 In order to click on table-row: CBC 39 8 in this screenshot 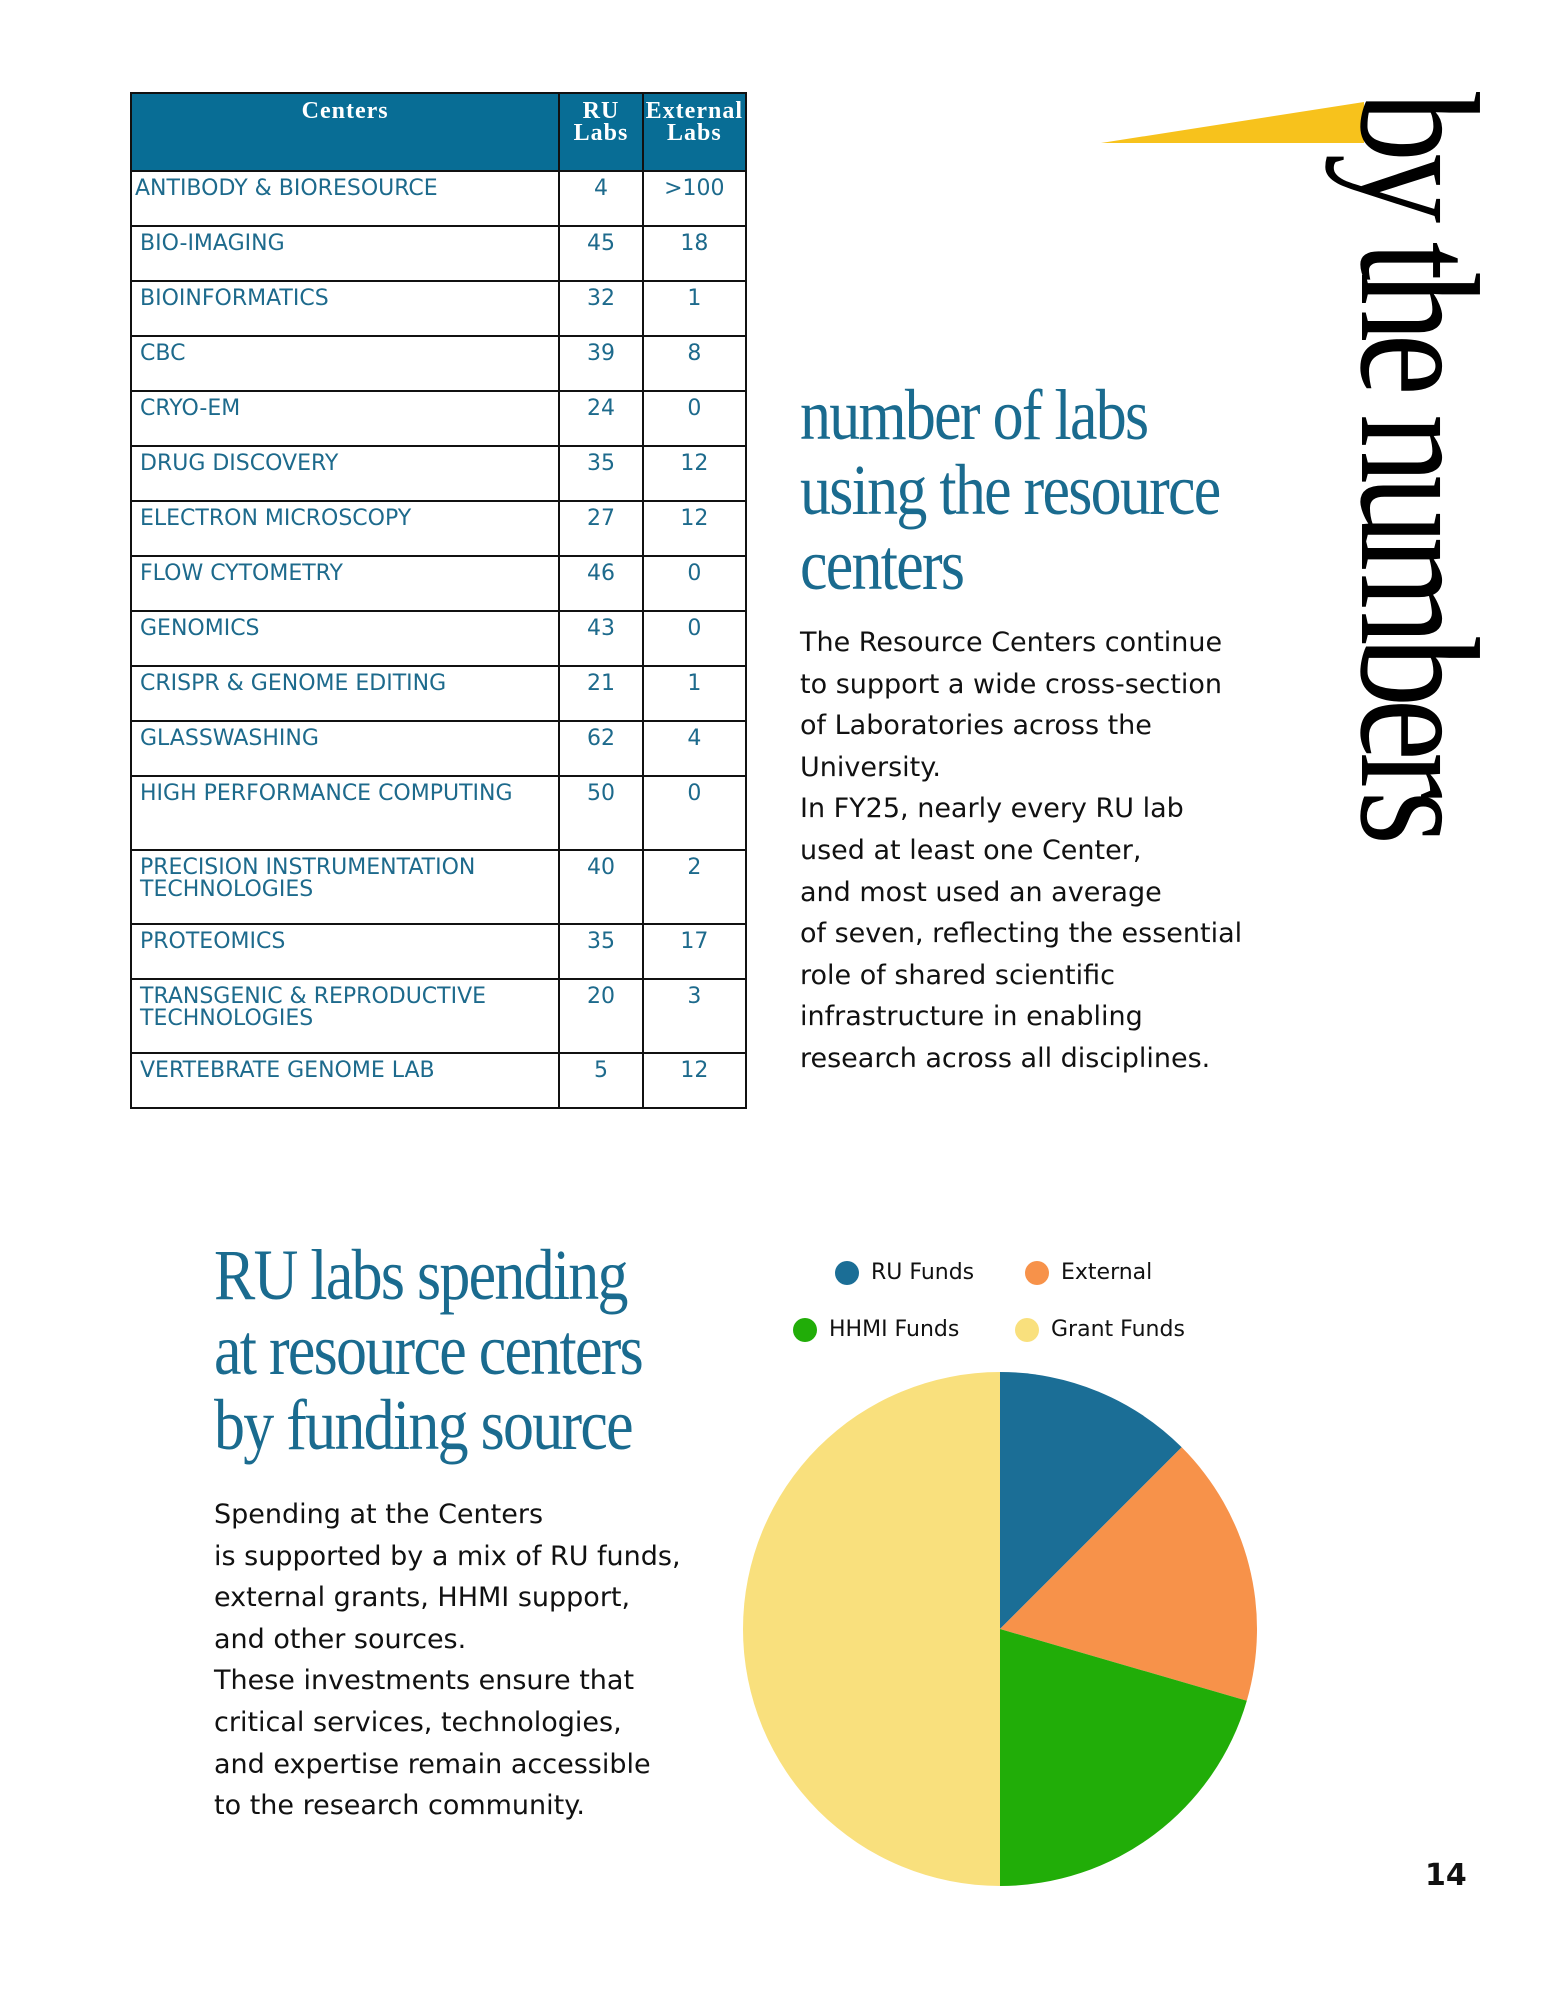, I will do `click(438, 363)`.